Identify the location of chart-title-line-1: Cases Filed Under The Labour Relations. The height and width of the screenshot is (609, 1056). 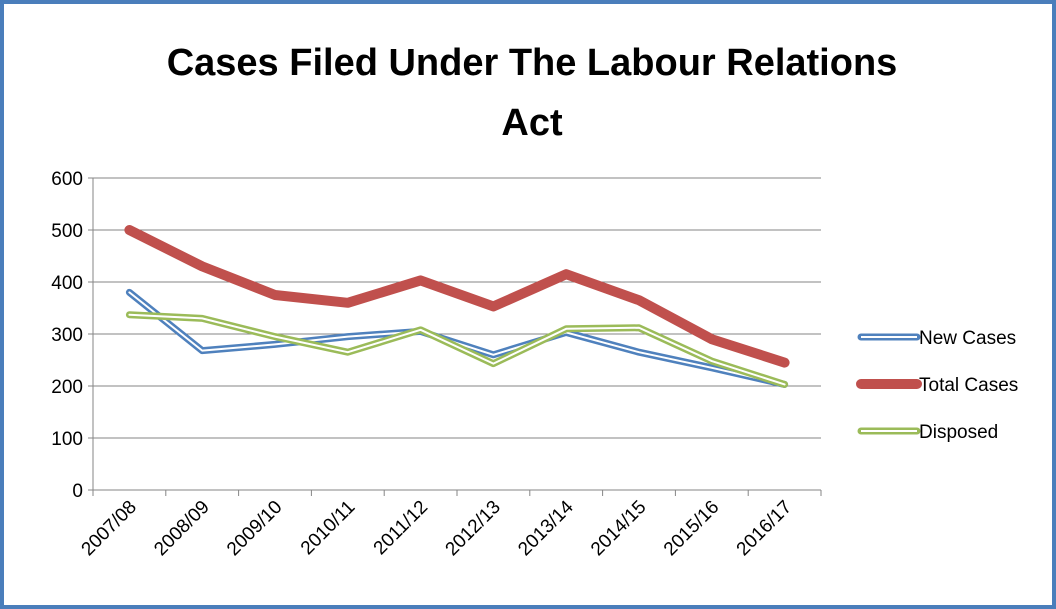
(532, 63).